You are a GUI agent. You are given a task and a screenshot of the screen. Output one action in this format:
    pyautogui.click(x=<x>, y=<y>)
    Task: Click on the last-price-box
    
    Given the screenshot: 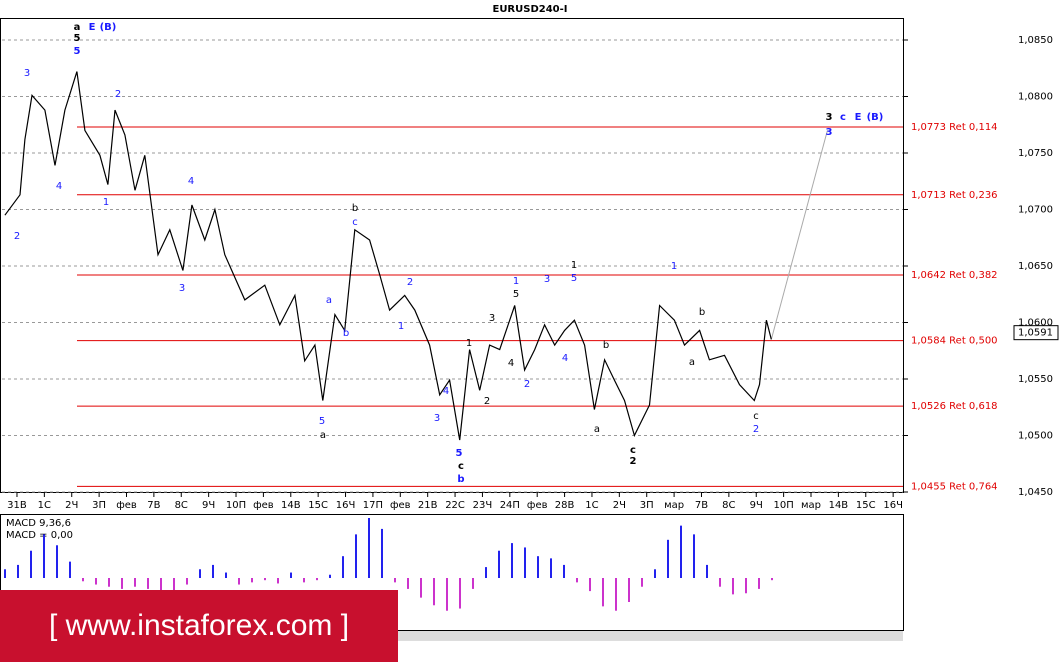 What is the action you would take?
    pyautogui.click(x=1036, y=333)
    